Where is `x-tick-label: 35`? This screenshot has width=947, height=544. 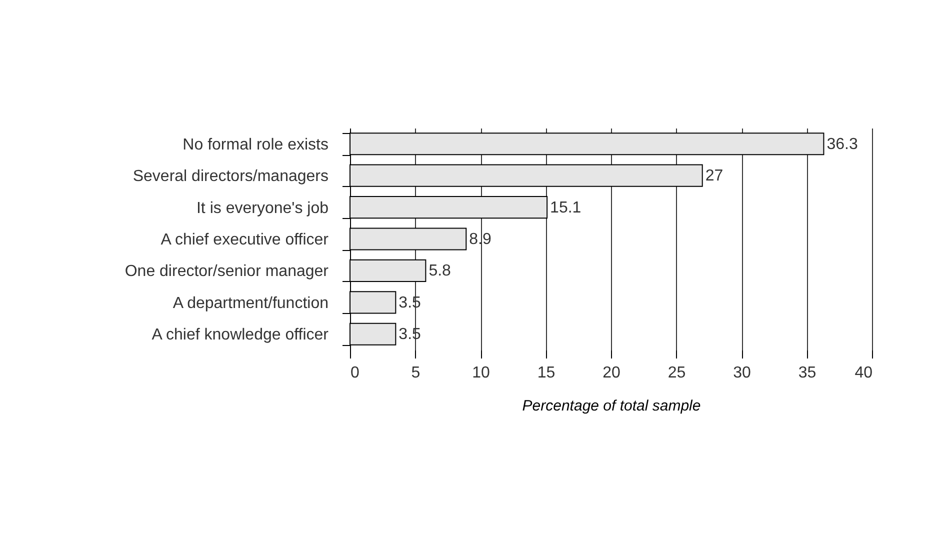
x-tick-label: 35 is located at coordinates (807, 373).